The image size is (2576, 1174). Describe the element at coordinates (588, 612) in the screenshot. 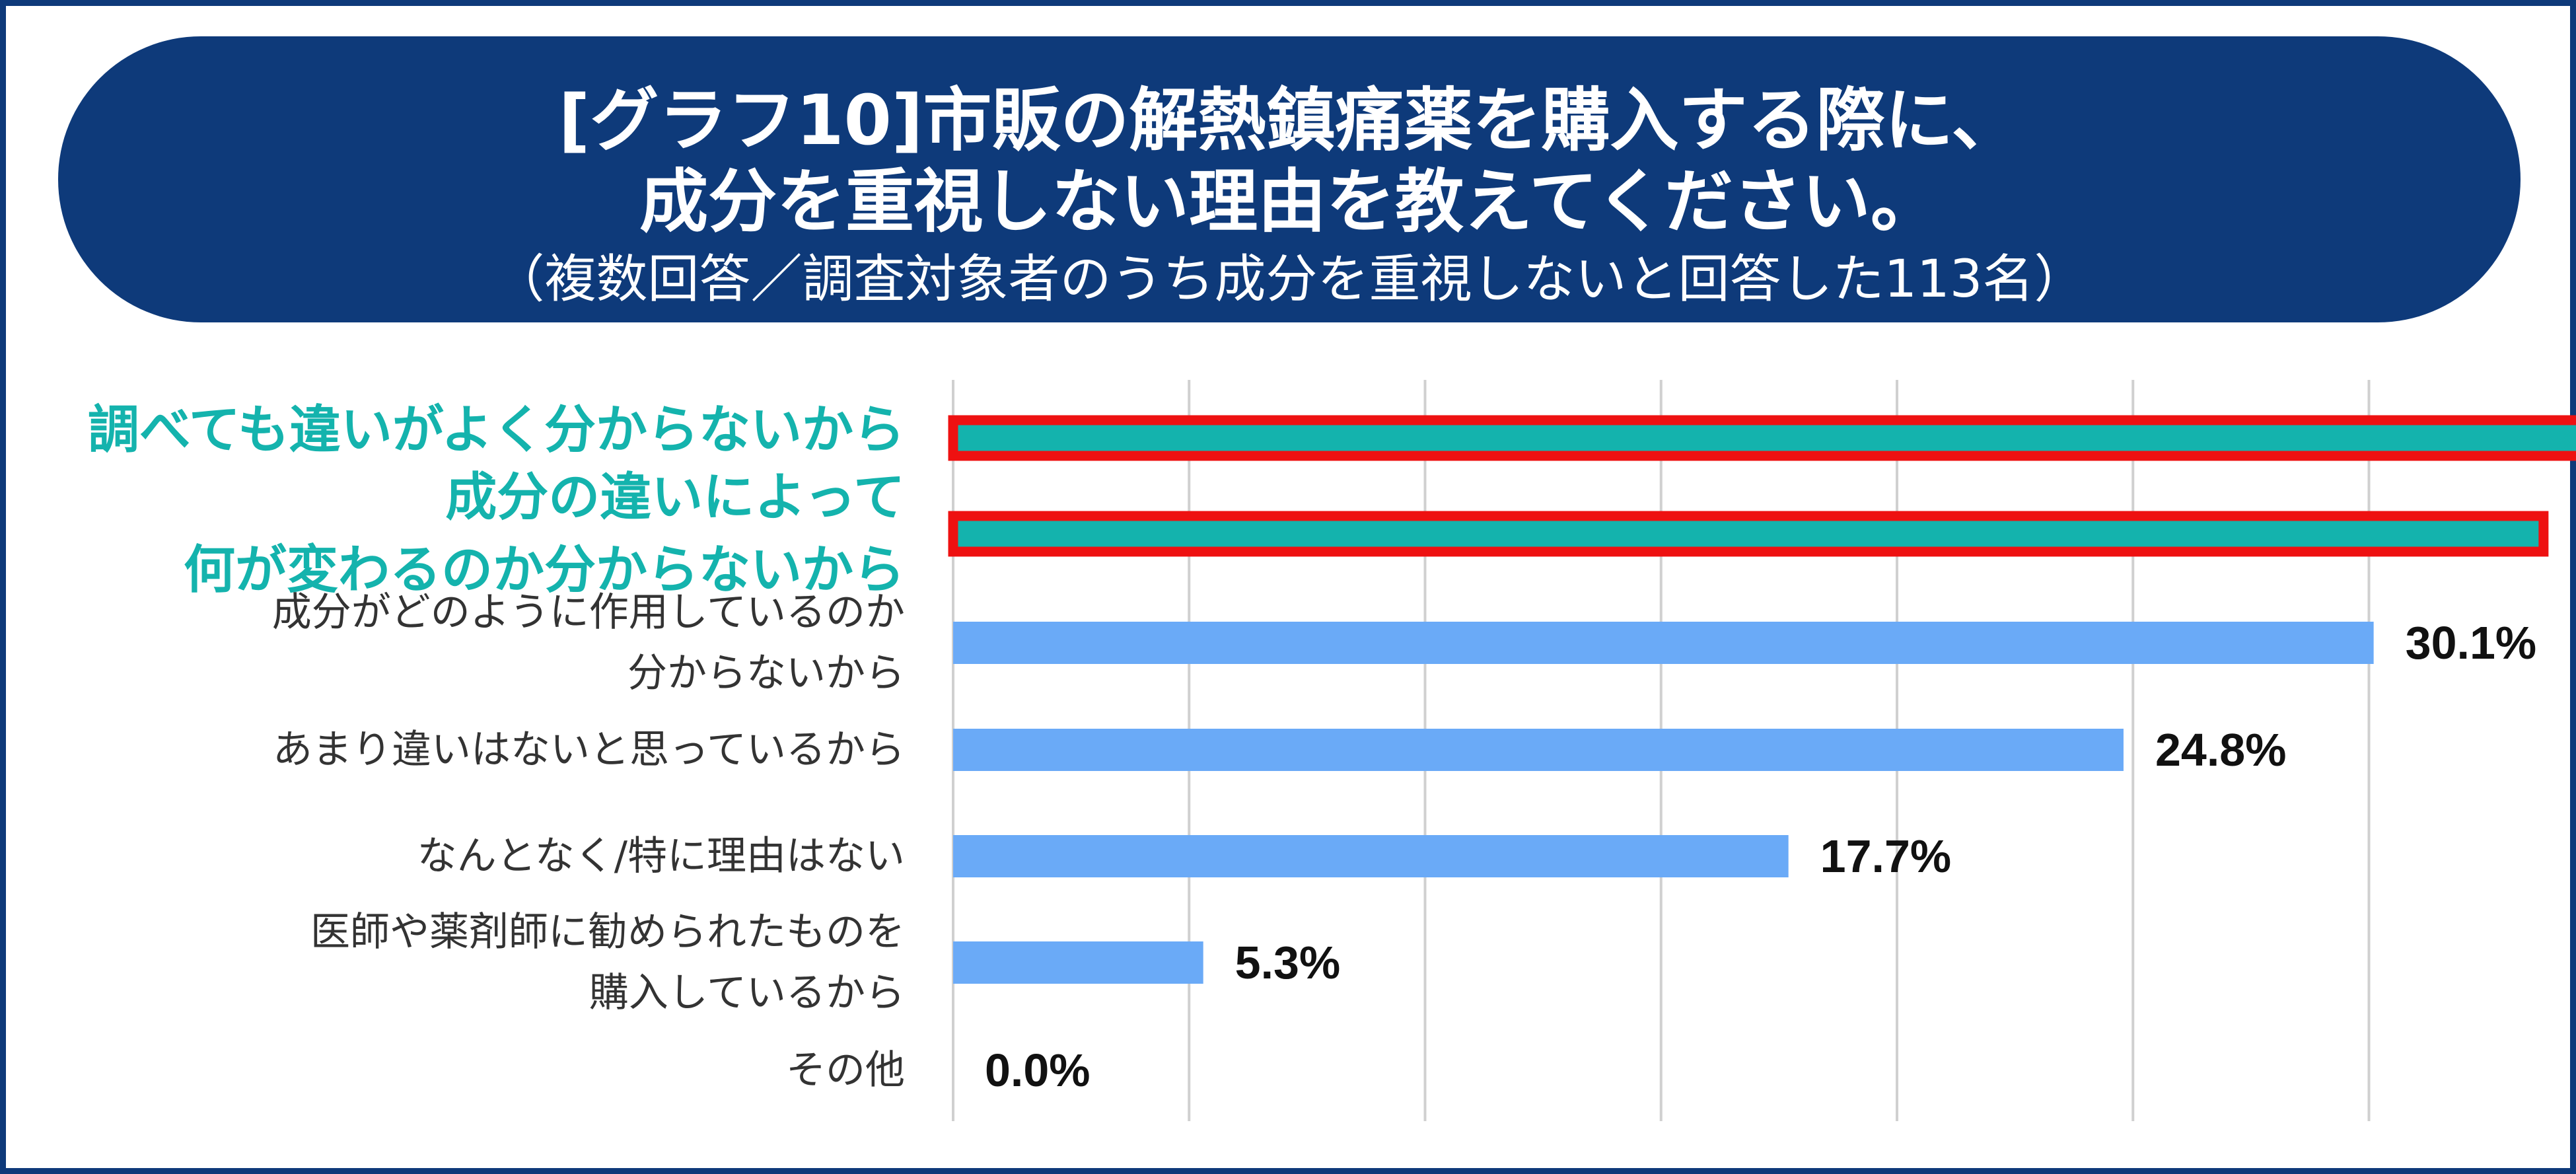

I see `category-label-line: 成分がどのように作用しているのか` at that location.